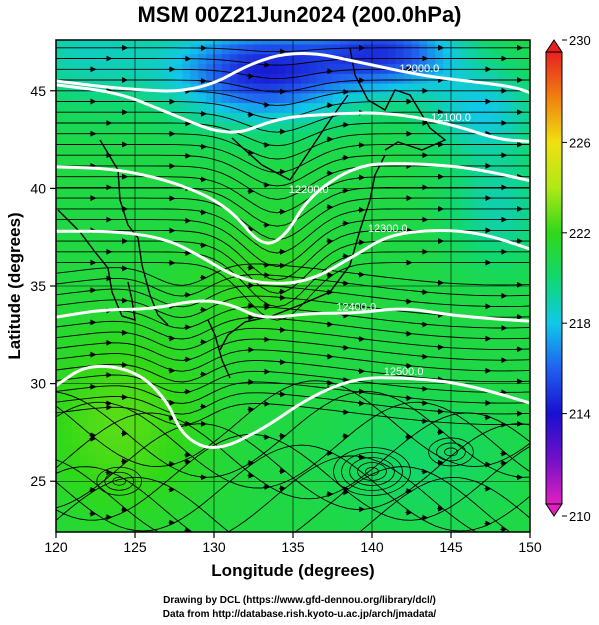 This screenshot has height=625, width=599. Describe the element at coordinates (56, 547) in the screenshot. I see `x-tick-label: 120` at that location.